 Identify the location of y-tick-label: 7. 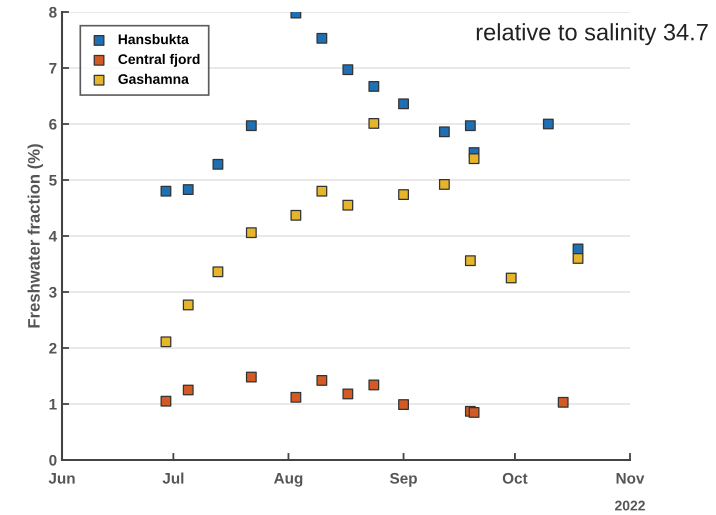
(52, 68).